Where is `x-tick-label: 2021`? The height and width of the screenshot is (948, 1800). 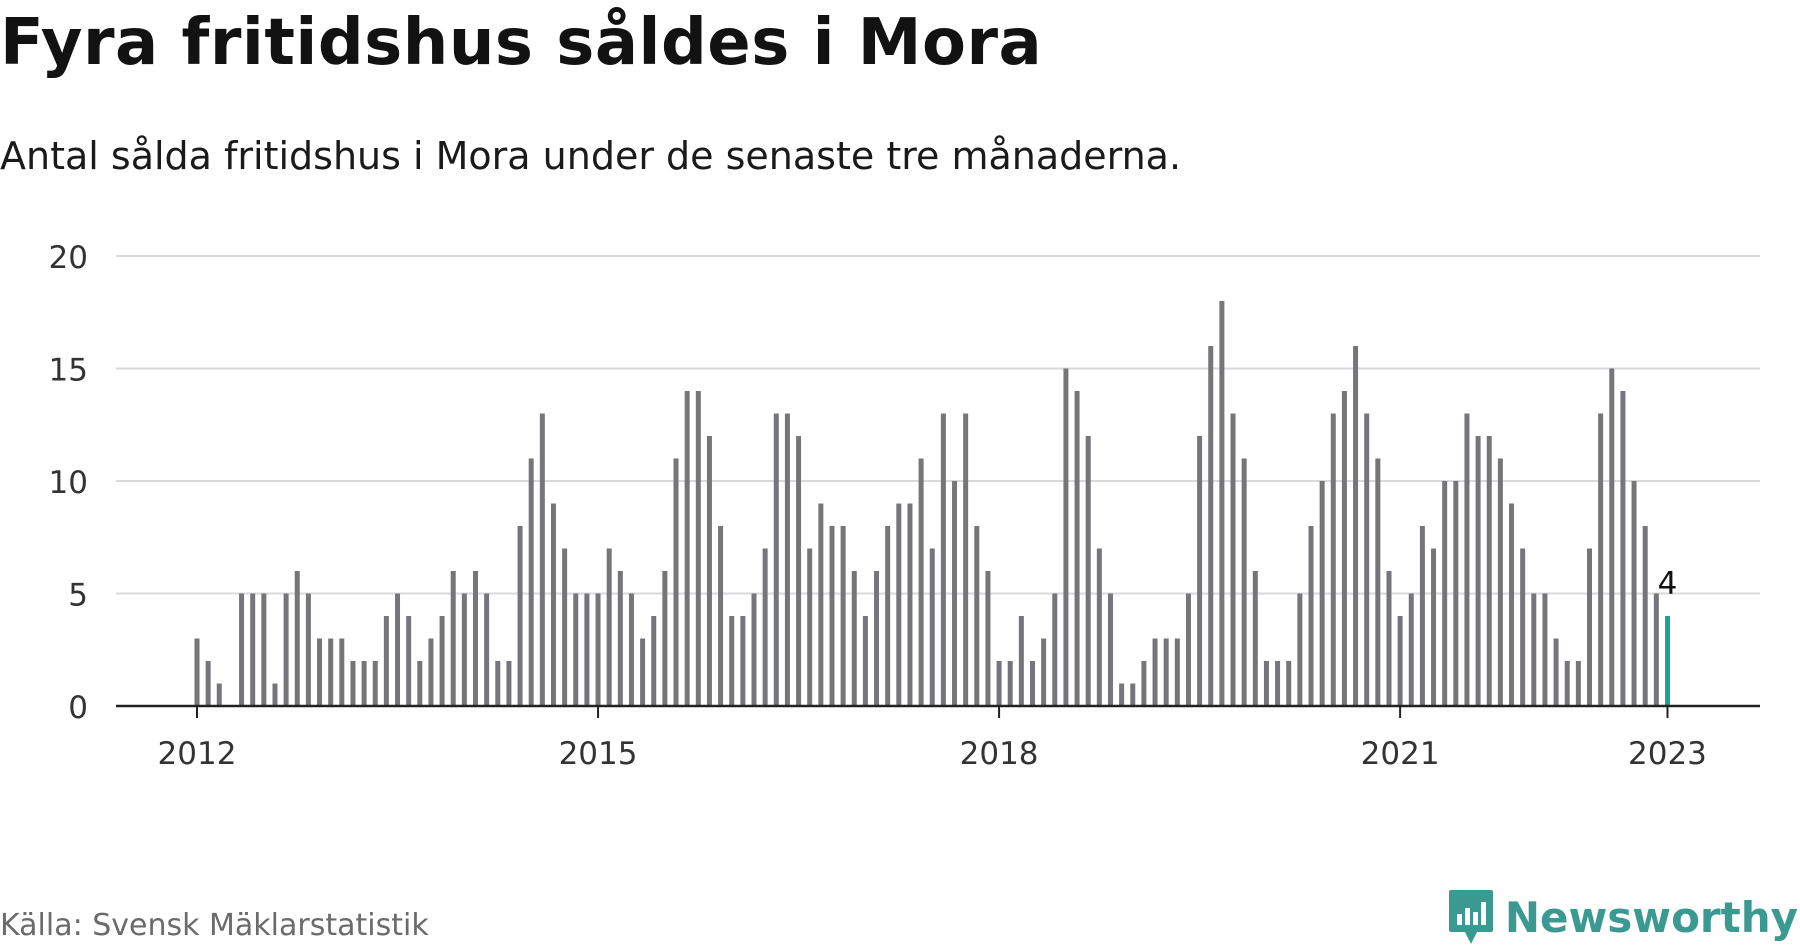
x-tick-label: 2021 is located at coordinates (1400, 754).